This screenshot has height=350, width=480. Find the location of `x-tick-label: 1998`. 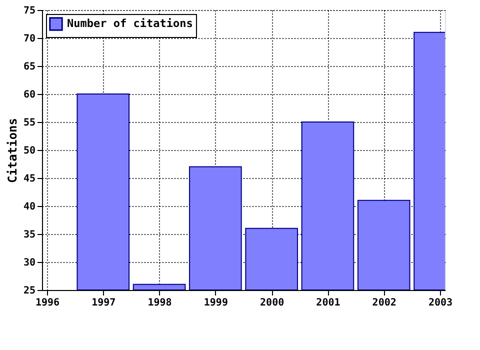

x-tick-label: 1998 is located at coordinates (160, 303).